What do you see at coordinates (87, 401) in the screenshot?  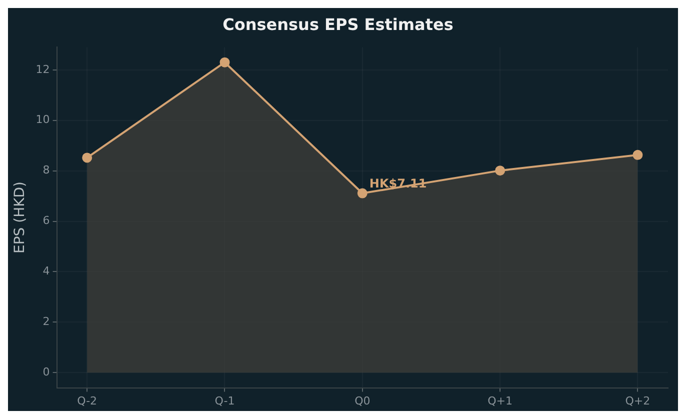 I see `x-tick-label: Q-2` at bounding box center [87, 401].